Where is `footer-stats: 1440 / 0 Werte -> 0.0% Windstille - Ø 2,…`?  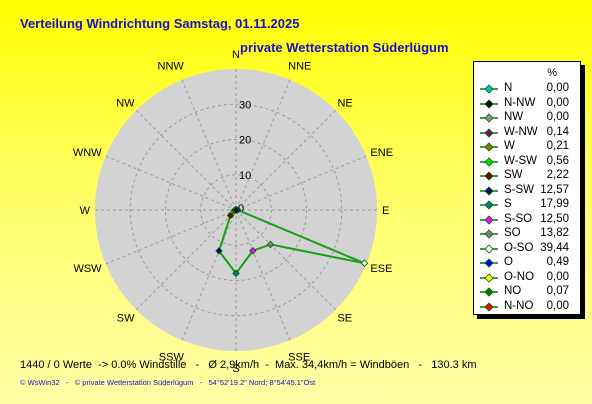 footer-stats: 1440 / 0 Werte -> 0.0% Windstille - Ø 2,… is located at coordinates (248, 365).